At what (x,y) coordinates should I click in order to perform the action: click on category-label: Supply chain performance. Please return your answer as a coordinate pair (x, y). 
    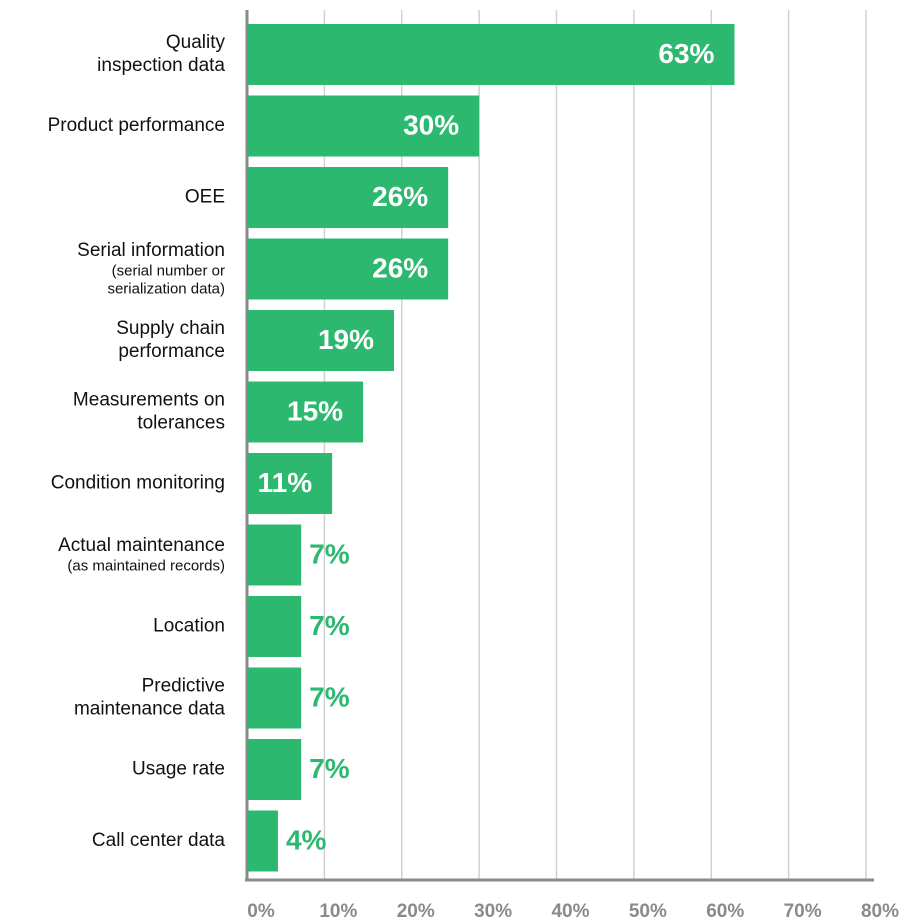
    Looking at the image, I should click on (170, 340).